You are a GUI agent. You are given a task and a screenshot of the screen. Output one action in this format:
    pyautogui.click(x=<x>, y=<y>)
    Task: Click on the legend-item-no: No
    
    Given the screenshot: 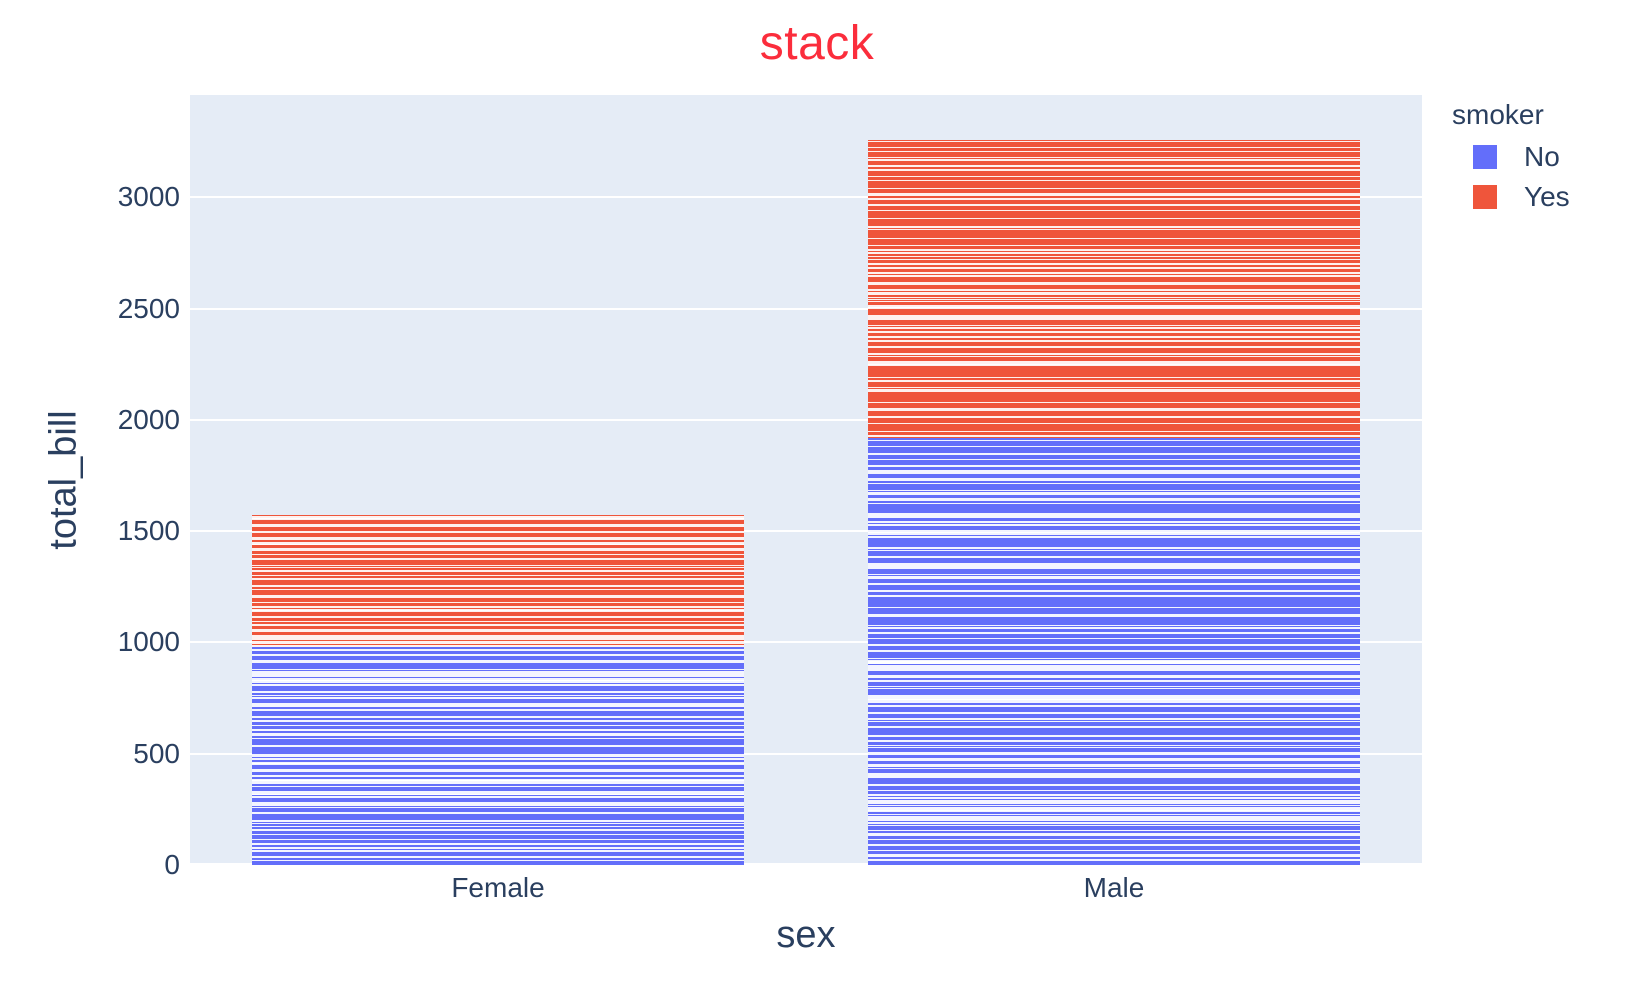 What is the action you would take?
    pyautogui.click(x=1521, y=157)
    